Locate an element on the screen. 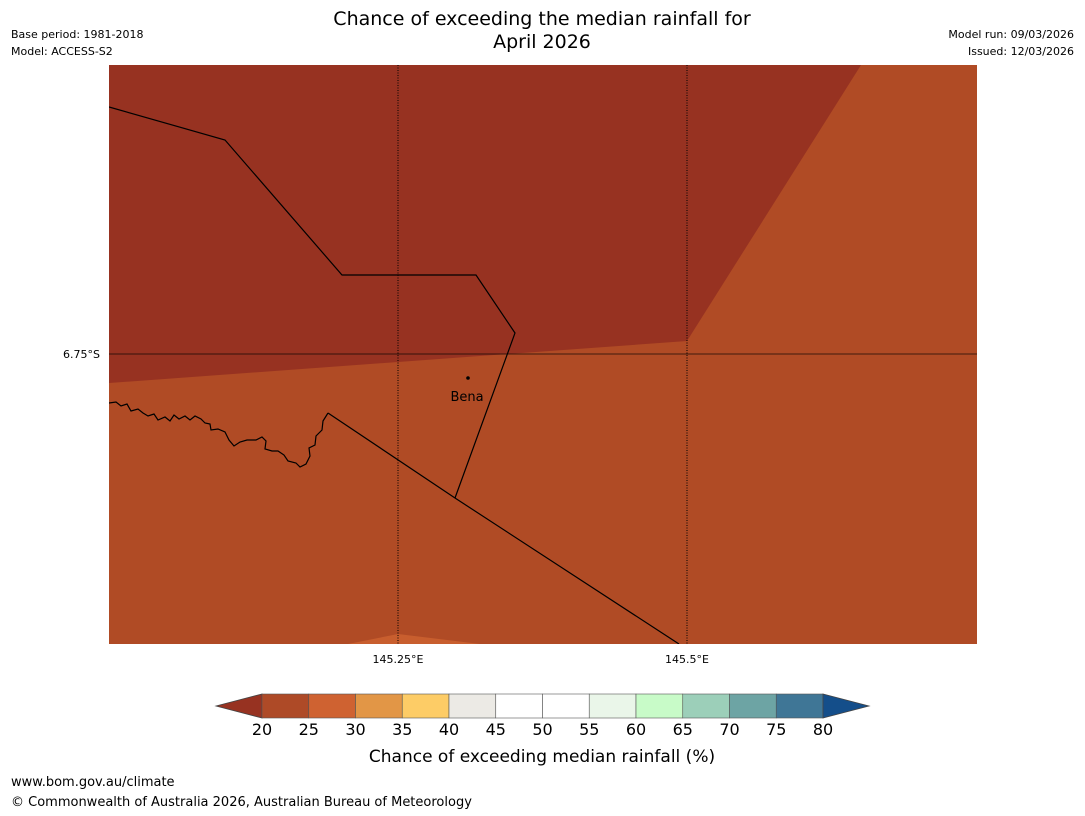  town-marker: Bena is located at coordinates (467, 390).